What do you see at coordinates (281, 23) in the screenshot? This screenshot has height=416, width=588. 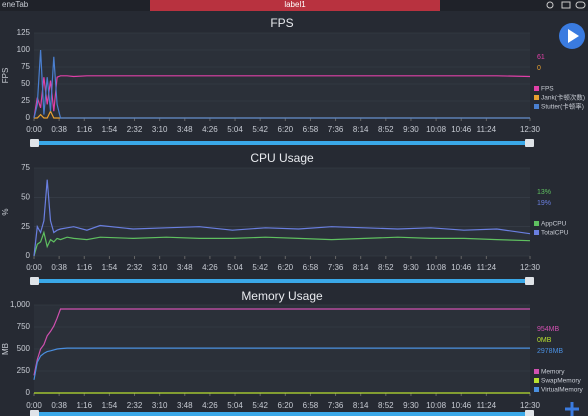 I see `chart-title: FPS` at bounding box center [281, 23].